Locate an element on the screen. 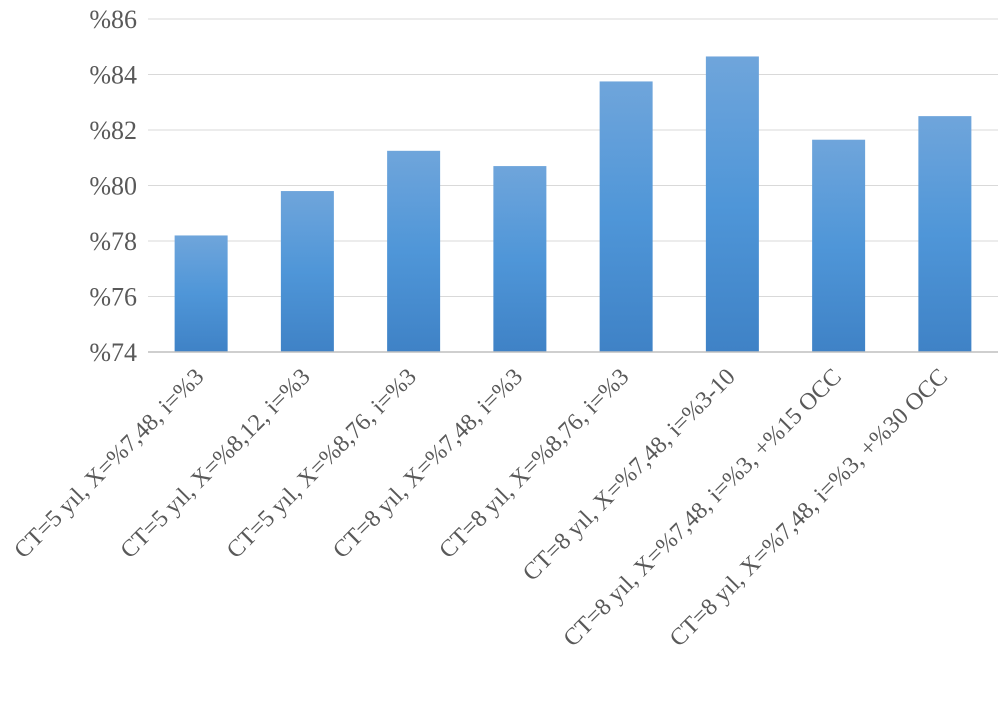  x-category-label: CT=8 yıl, X=%7,48, i=%3-10 is located at coordinates (629, 475).